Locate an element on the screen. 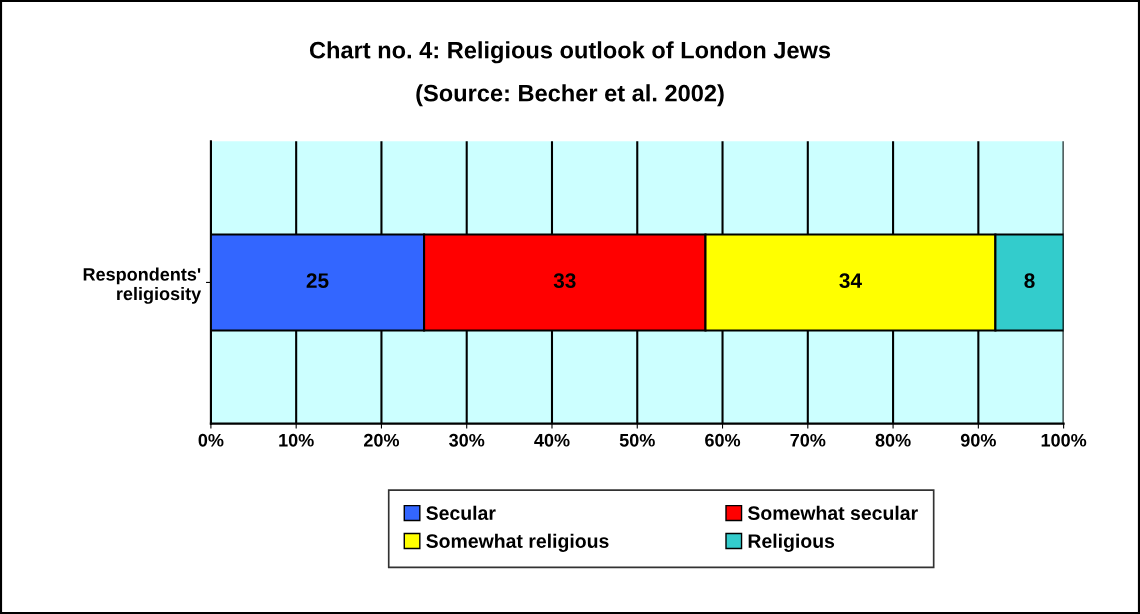 The height and width of the screenshot is (614, 1140). data-label: 33 is located at coordinates (564, 281).